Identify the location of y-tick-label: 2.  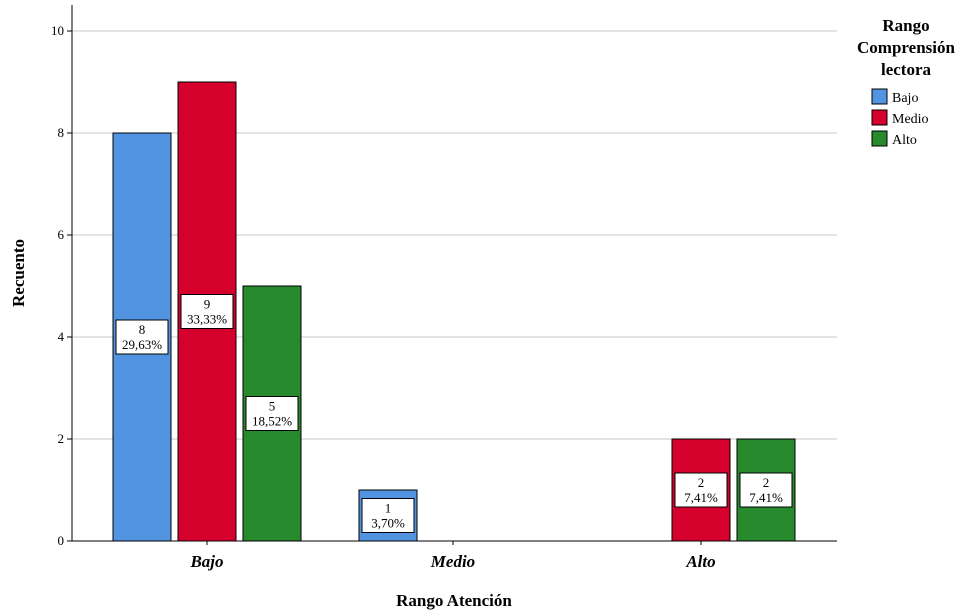
(61, 438).